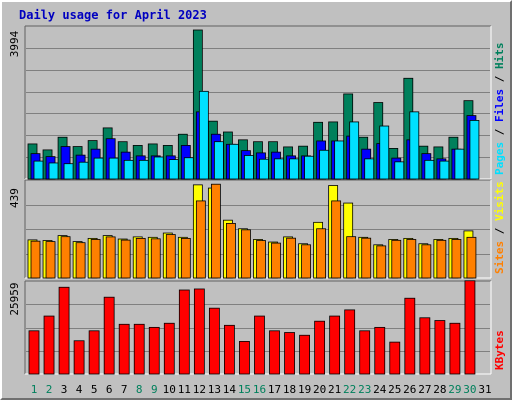  I want to click on day-label: 15, so click(244, 389).